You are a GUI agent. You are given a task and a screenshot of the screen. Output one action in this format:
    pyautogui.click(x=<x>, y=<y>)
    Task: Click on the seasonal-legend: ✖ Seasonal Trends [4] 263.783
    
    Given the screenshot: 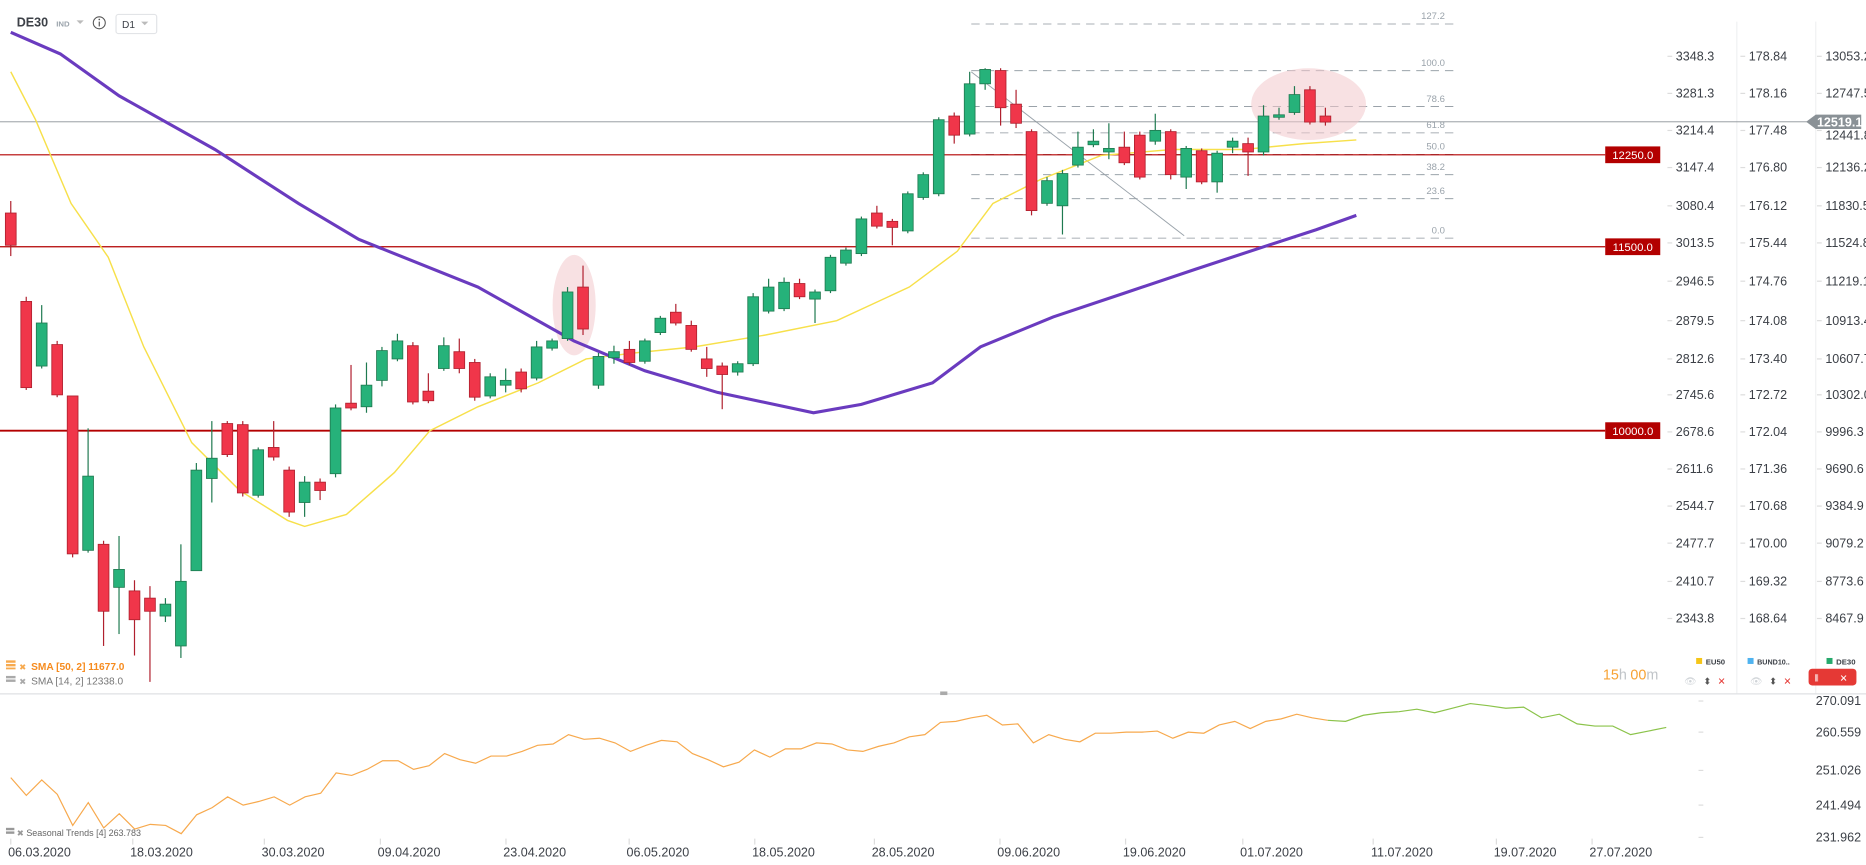 What is the action you would take?
    pyautogui.click(x=73, y=832)
    